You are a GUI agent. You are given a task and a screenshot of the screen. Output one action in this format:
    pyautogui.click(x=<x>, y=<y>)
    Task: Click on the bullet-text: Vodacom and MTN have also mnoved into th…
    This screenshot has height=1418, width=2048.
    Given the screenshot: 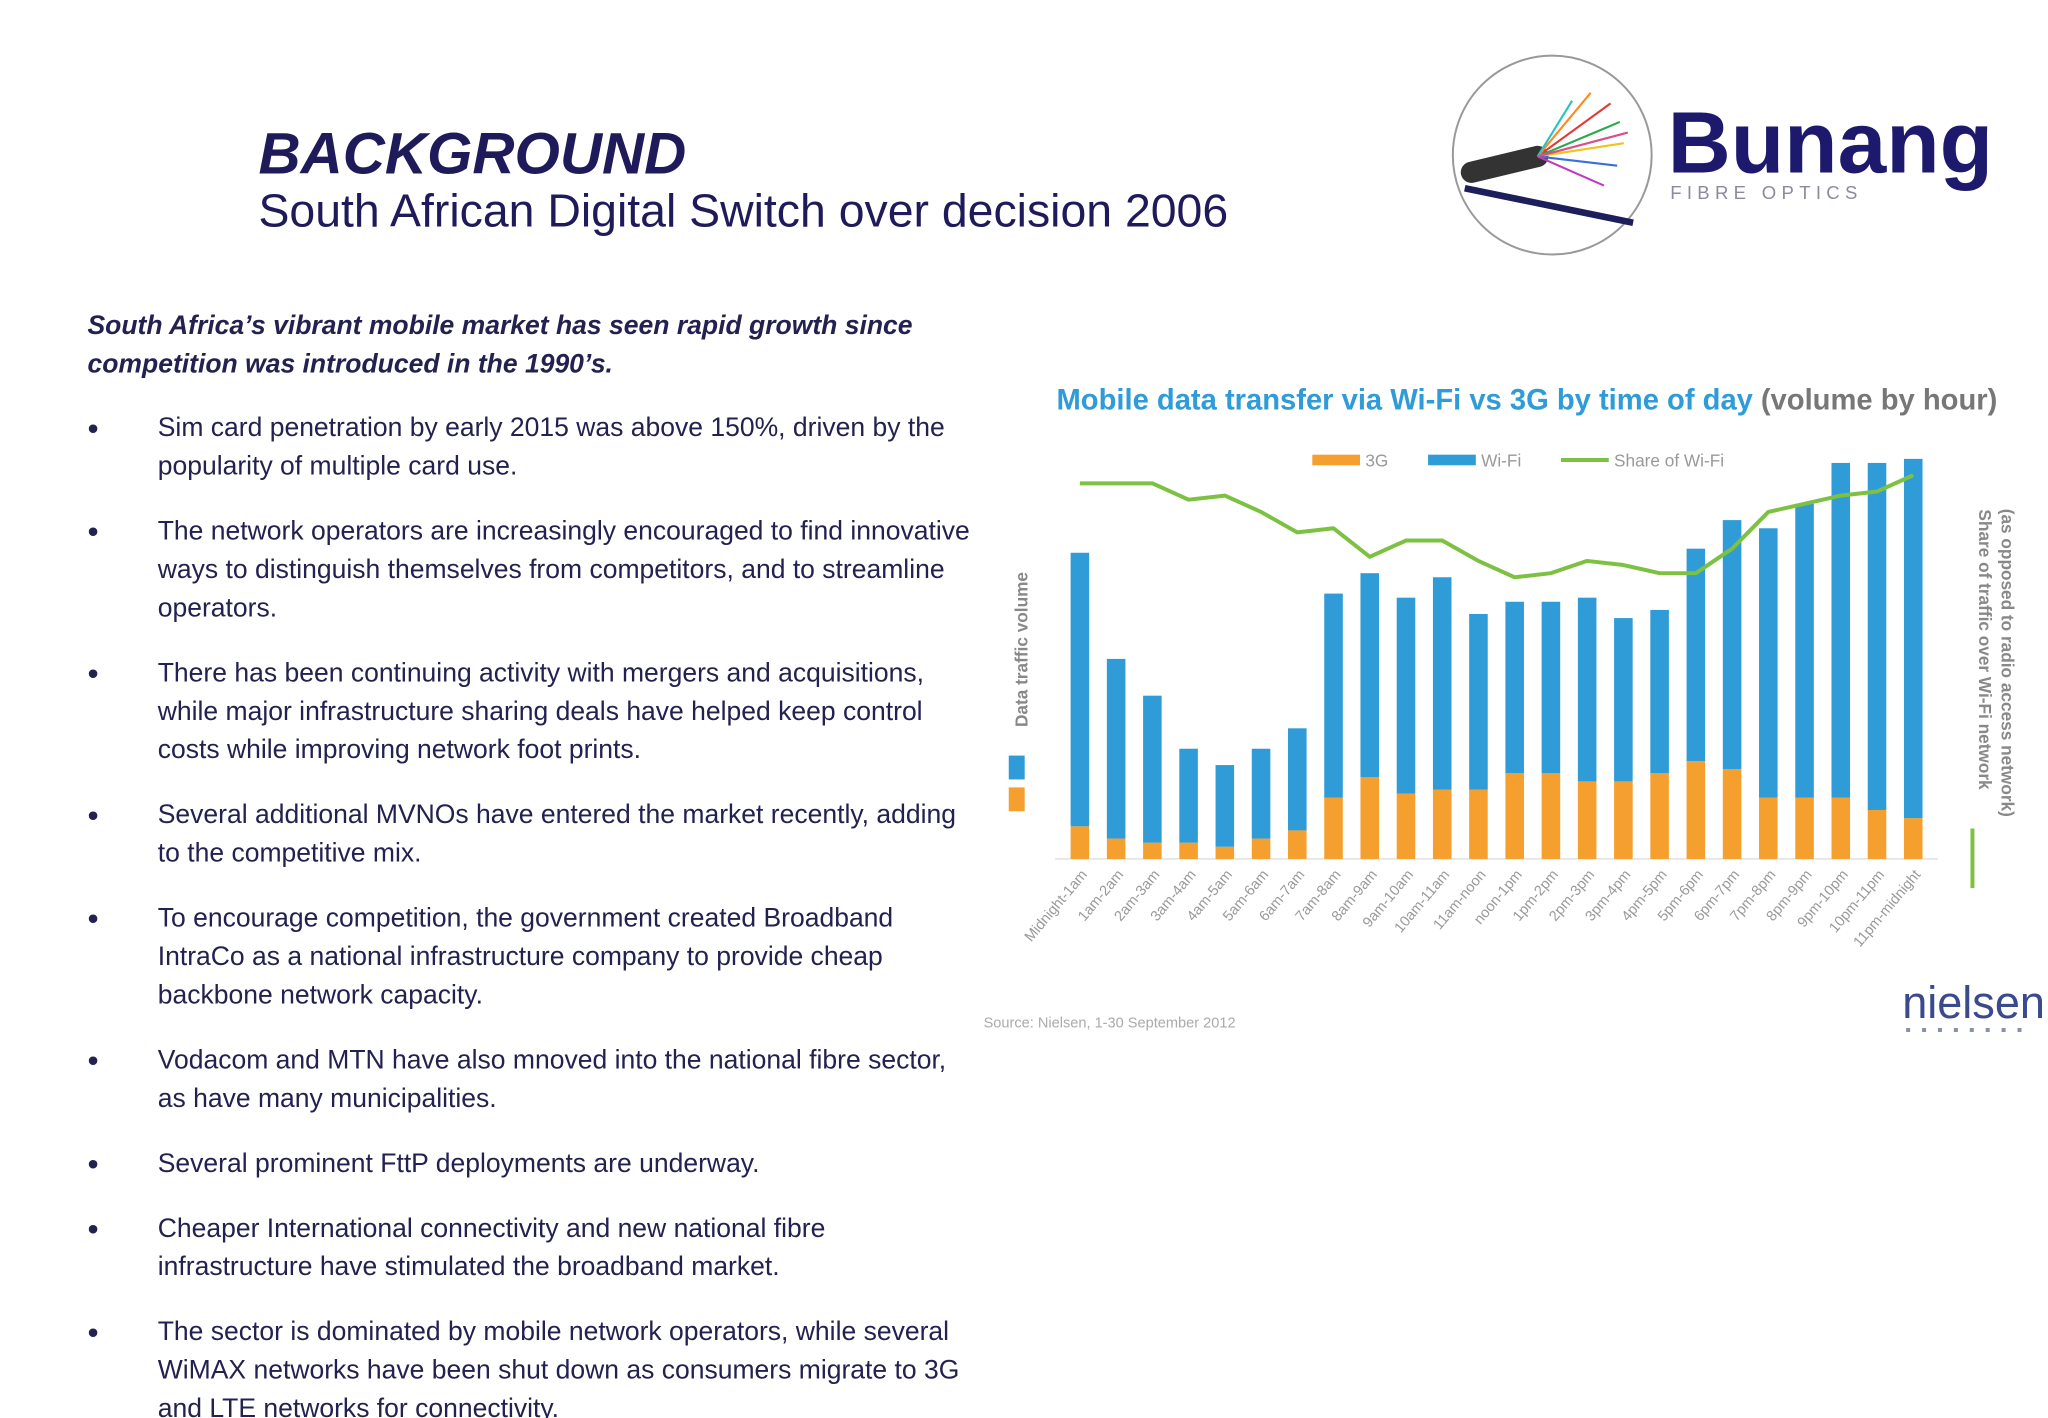 What is the action you would take?
    pyautogui.click(x=552, y=1079)
    